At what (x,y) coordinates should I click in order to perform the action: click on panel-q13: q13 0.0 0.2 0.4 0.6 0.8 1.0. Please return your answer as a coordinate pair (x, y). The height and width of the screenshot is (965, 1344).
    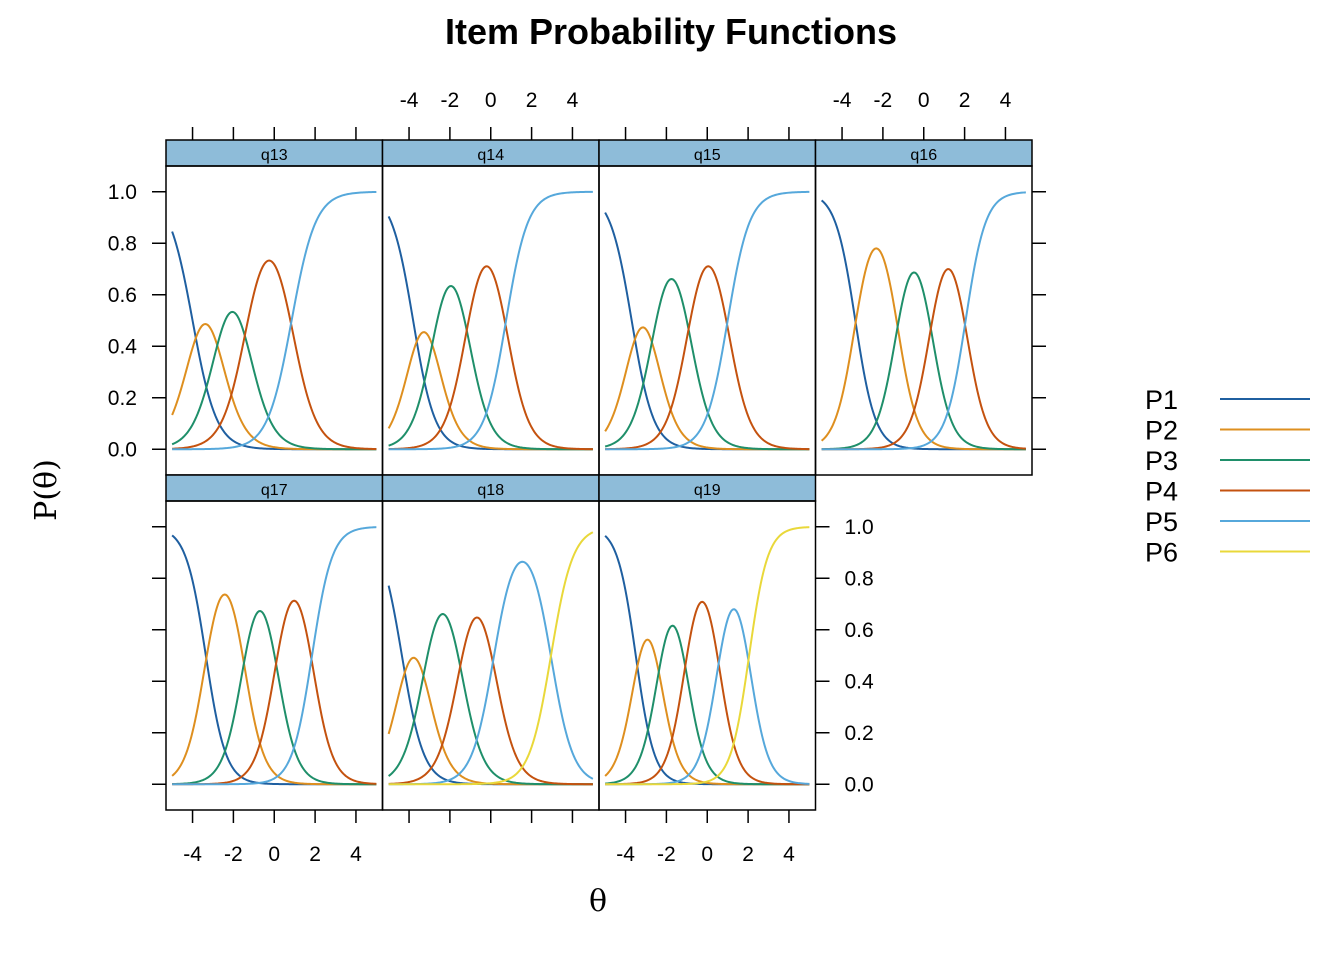
    Looking at the image, I should click on (246, 301).